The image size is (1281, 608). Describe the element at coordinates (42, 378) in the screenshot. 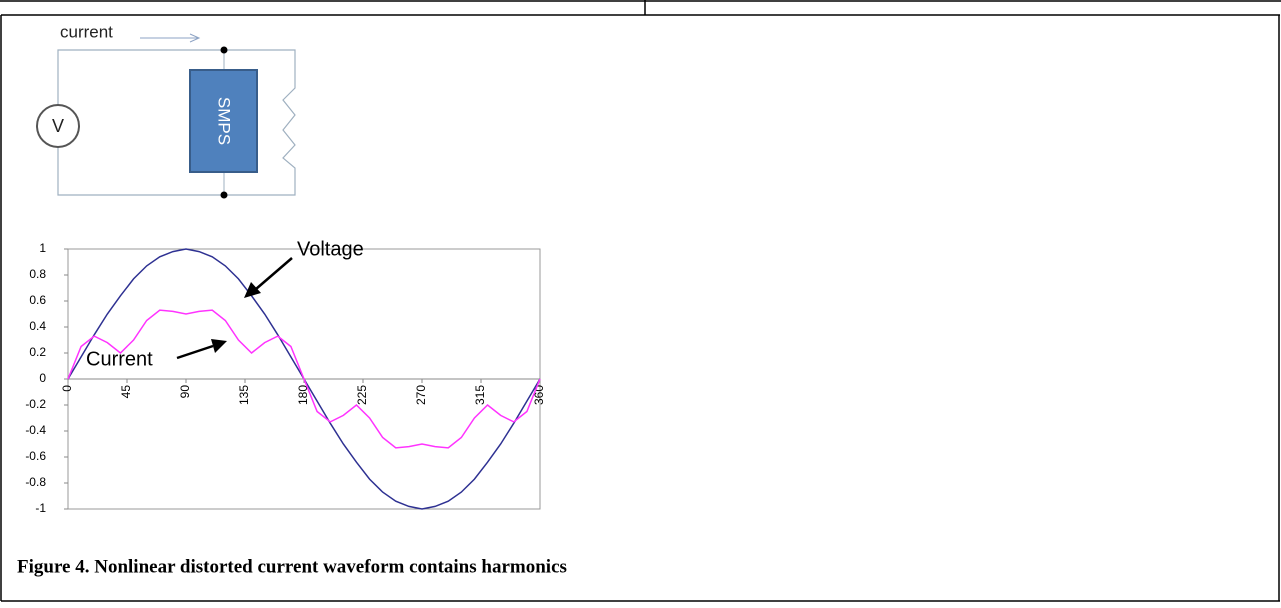

I see `y-tick-label: 0` at that location.